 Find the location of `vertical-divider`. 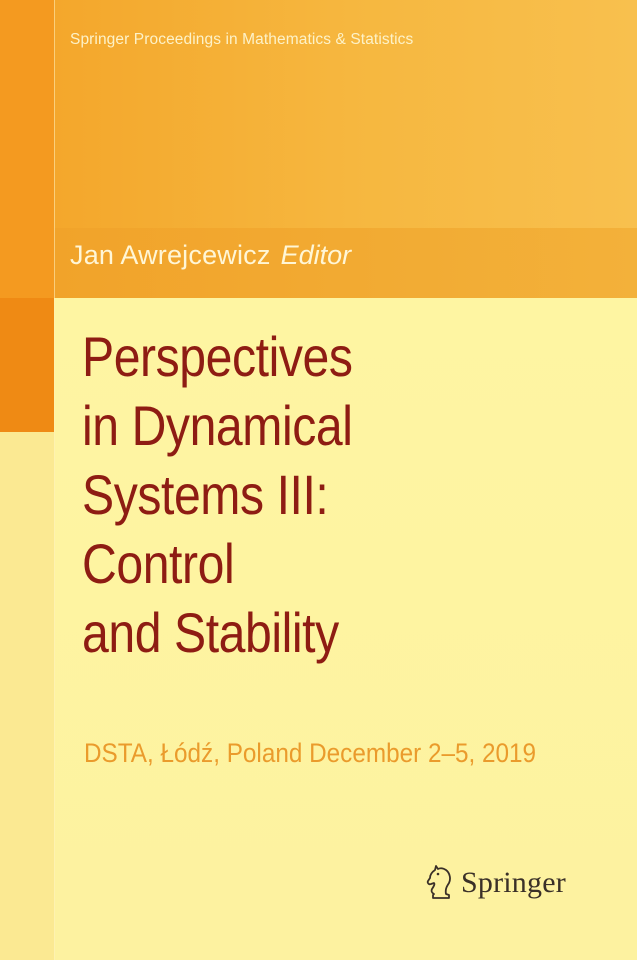

vertical-divider is located at coordinates (54, 480).